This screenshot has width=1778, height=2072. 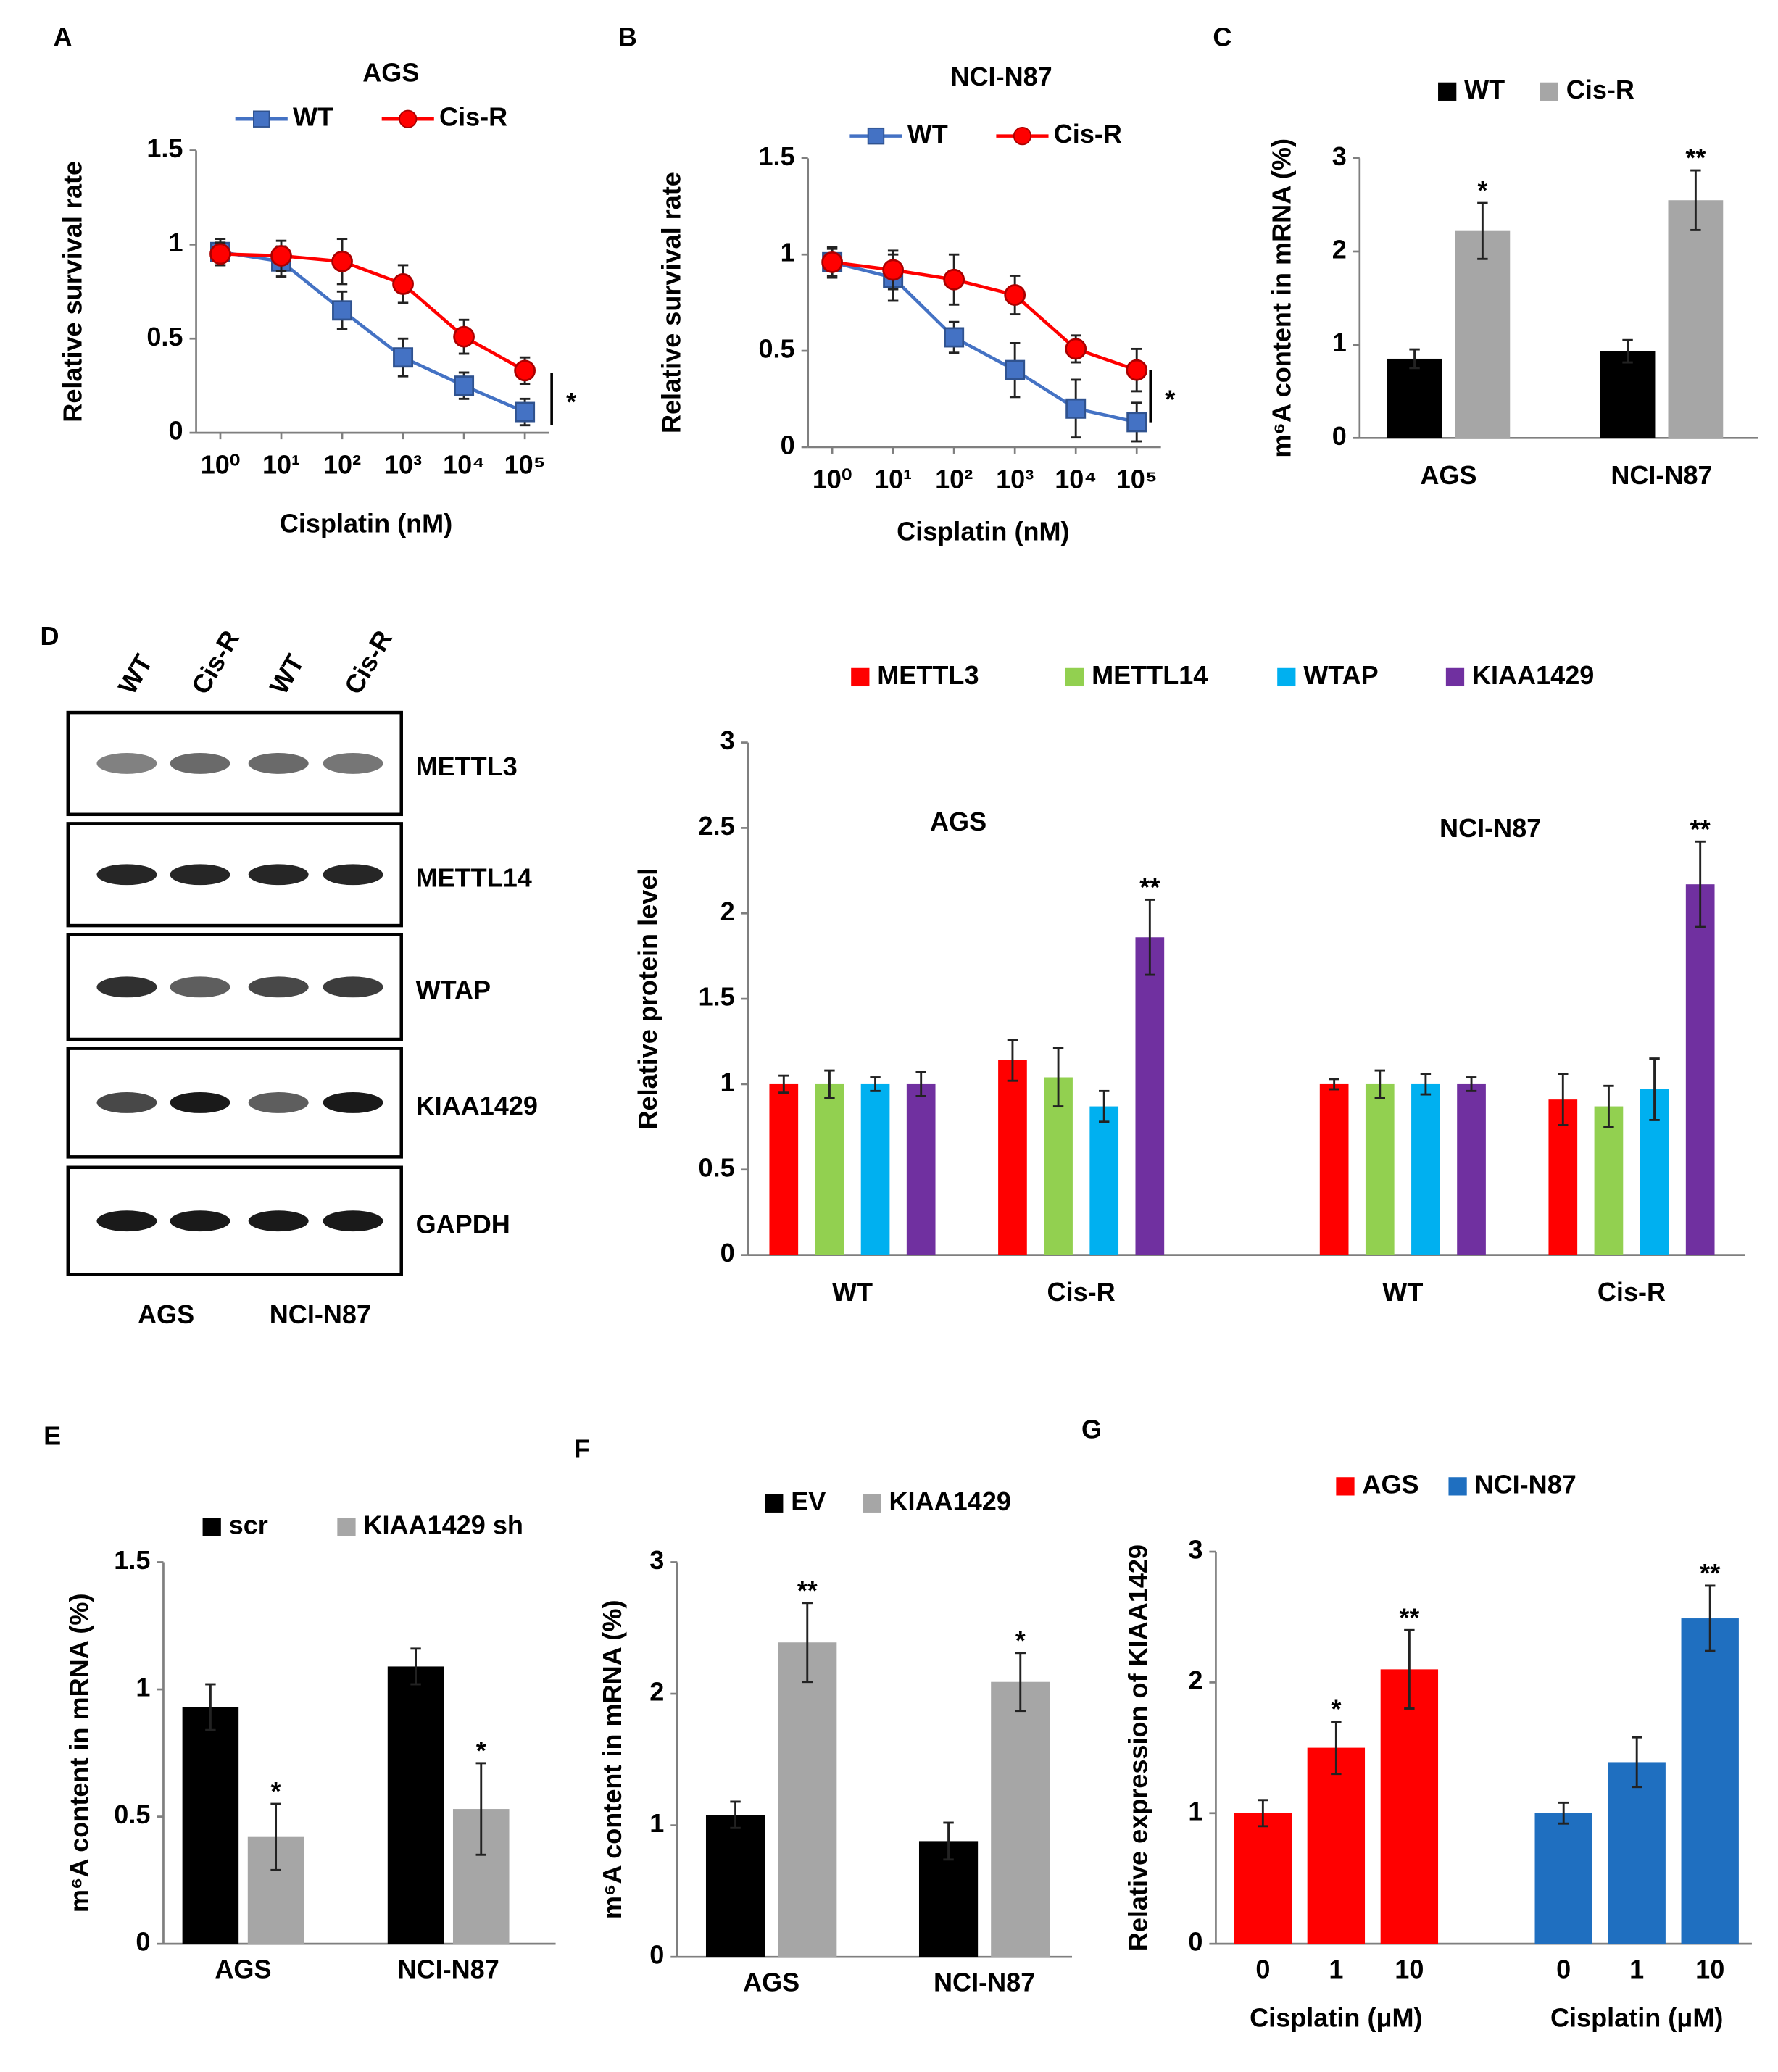 I want to click on legend-marker, so click(x=261, y=119).